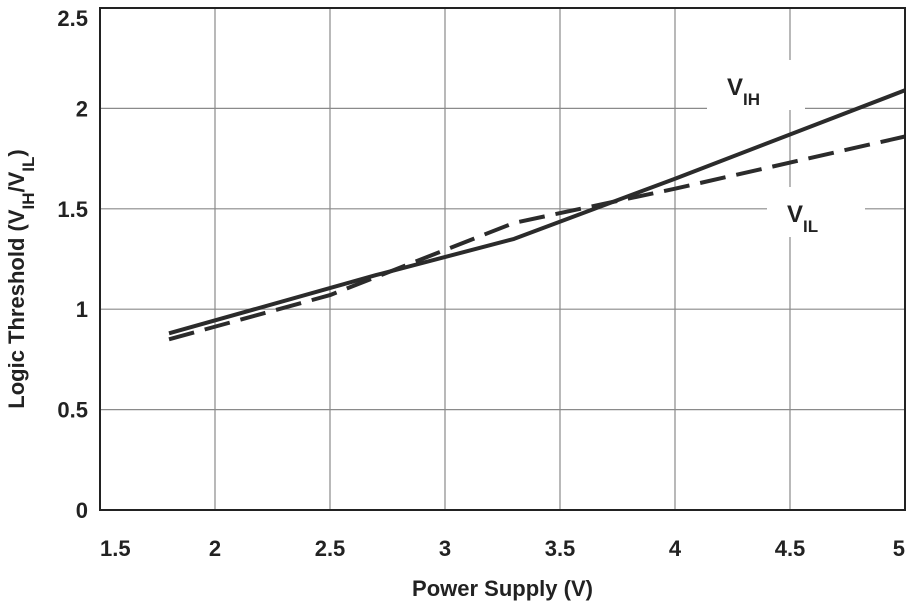 Image resolution: width=916 pixels, height=605 pixels. I want to click on y-tick-label: 2, so click(82, 108).